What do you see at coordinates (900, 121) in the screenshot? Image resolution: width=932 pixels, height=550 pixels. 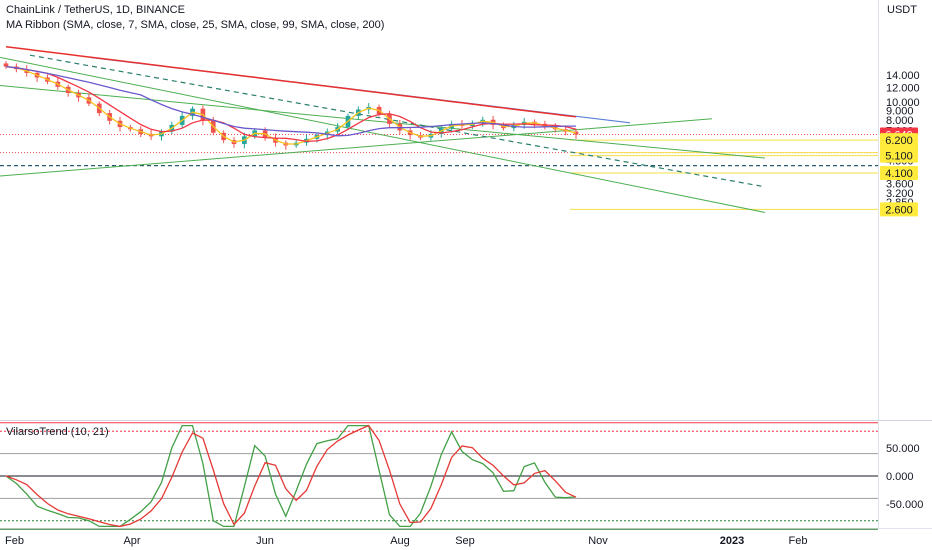 I see `price-tick-label: 8.000` at bounding box center [900, 121].